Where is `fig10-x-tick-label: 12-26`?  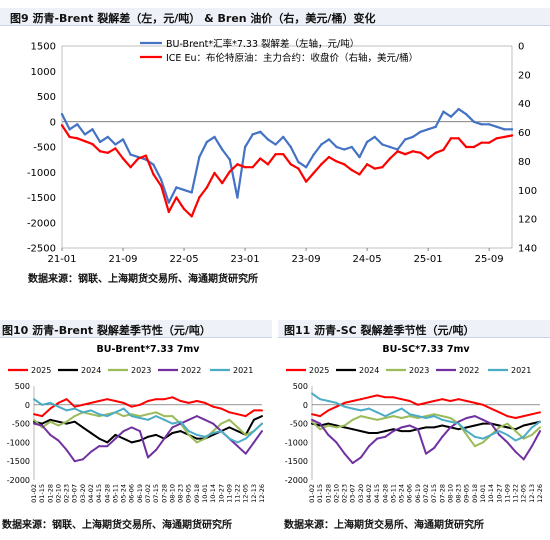 fig10-x-tick-label: 12-26 is located at coordinates (262, 493).